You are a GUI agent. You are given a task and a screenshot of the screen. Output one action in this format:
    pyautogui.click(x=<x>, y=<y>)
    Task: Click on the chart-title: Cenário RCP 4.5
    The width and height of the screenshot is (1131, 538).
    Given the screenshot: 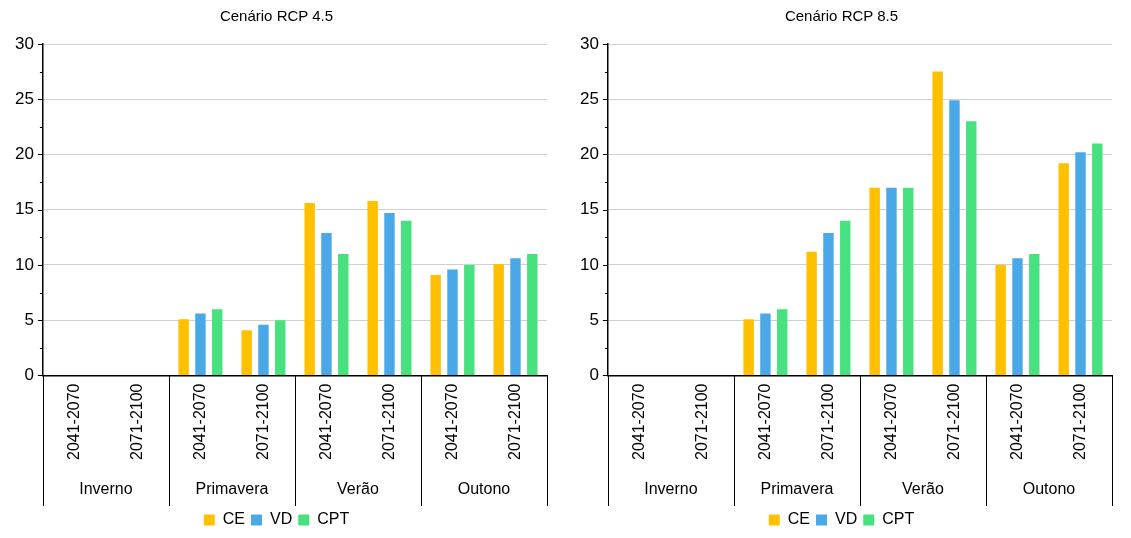 What is the action you would take?
    pyautogui.click(x=276, y=16)
    